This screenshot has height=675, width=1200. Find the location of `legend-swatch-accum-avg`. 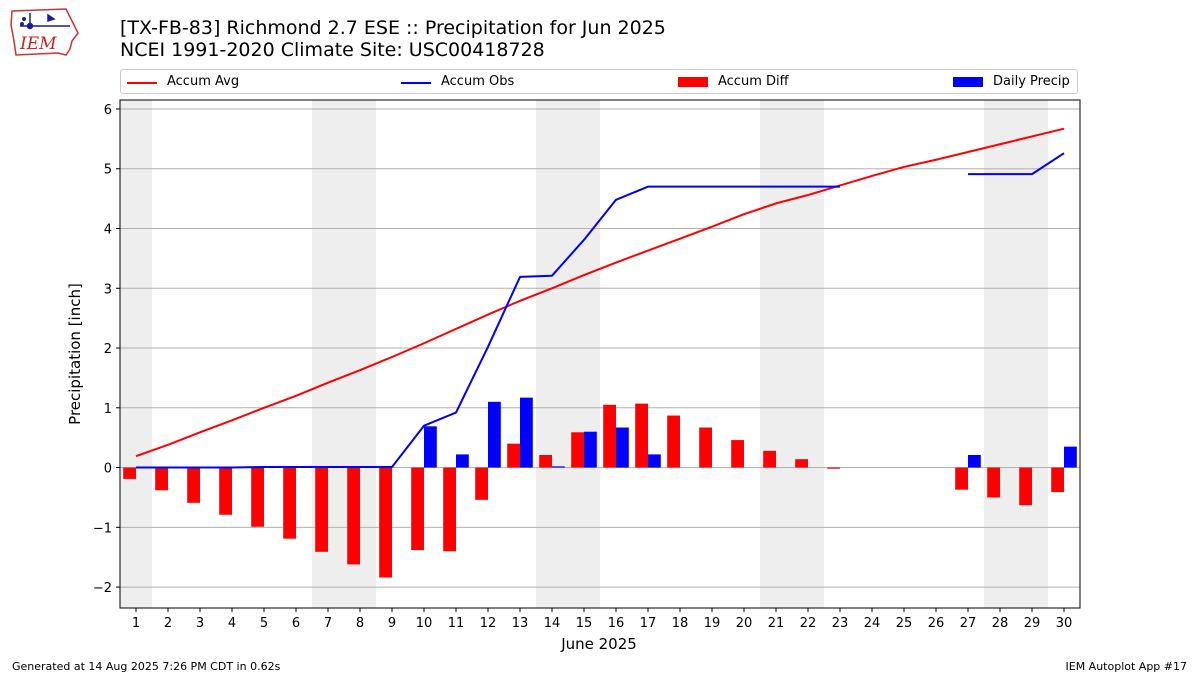

legend-swatch-accum-avg is located at coordinates (142, 83).